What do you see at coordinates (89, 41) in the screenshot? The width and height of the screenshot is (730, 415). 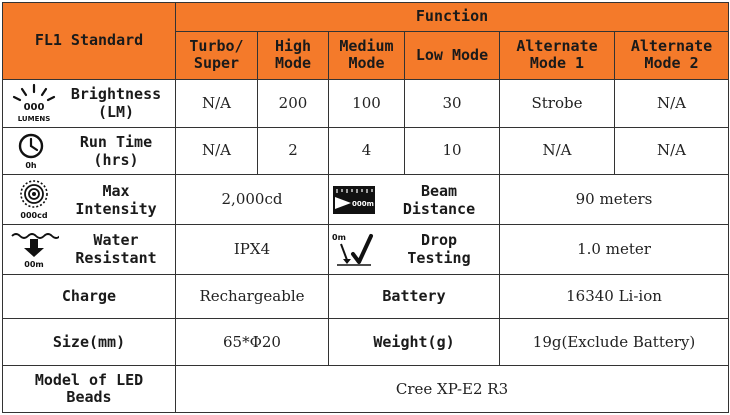 I see `header-corner: FL1 Standard` at bounding box center [89, 41].